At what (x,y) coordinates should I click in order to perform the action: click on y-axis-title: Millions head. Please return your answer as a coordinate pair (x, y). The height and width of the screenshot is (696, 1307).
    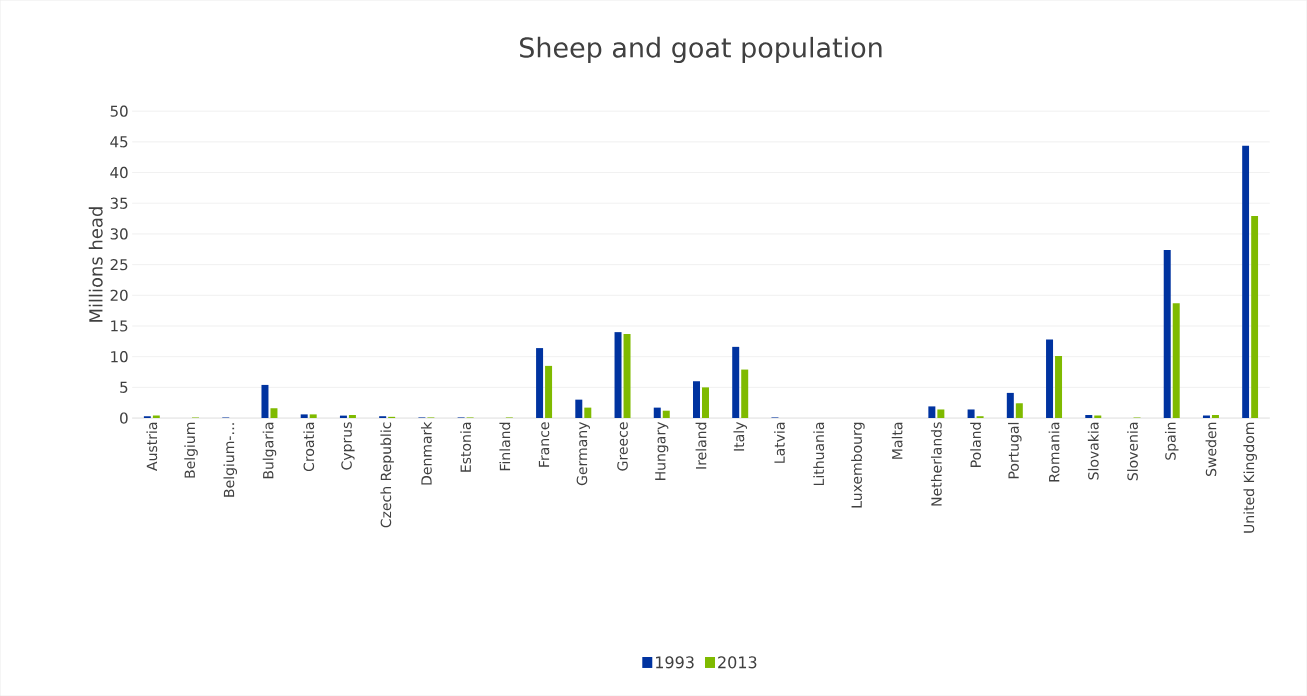
    Looking at the image, I should click on (95, 264).